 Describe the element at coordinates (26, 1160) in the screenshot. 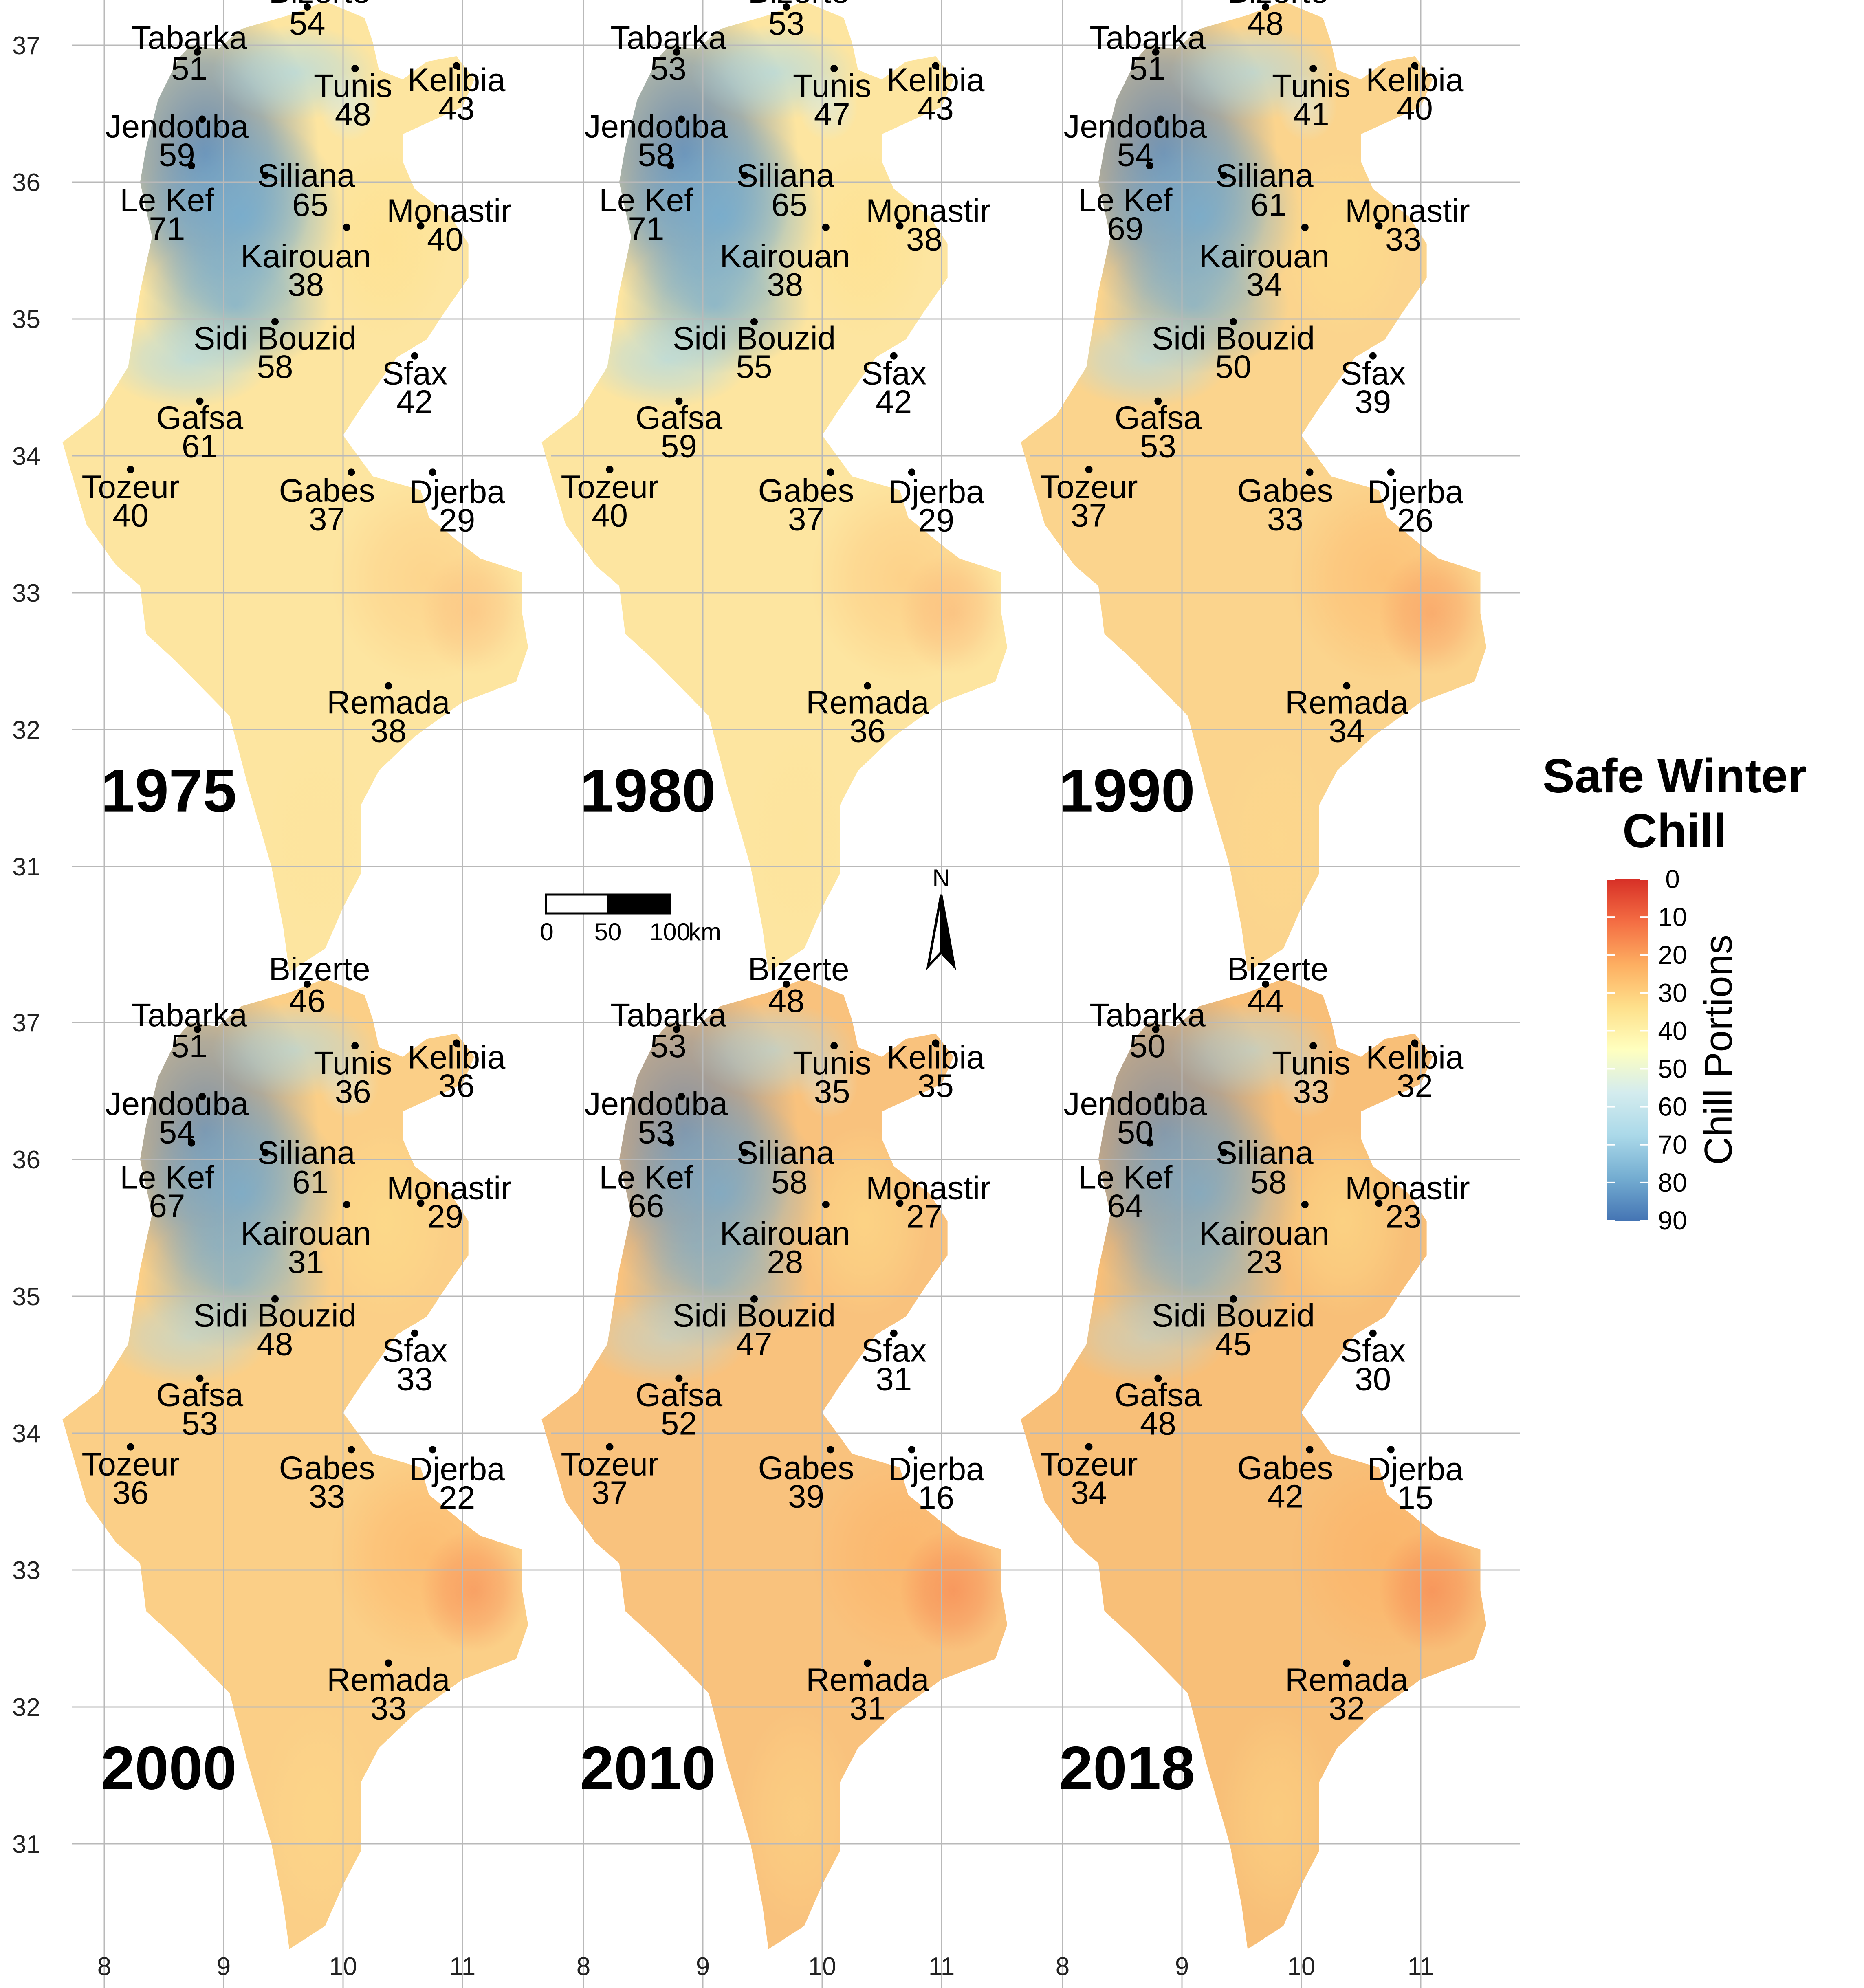

I see `lat-tick-label: 36` at that location.